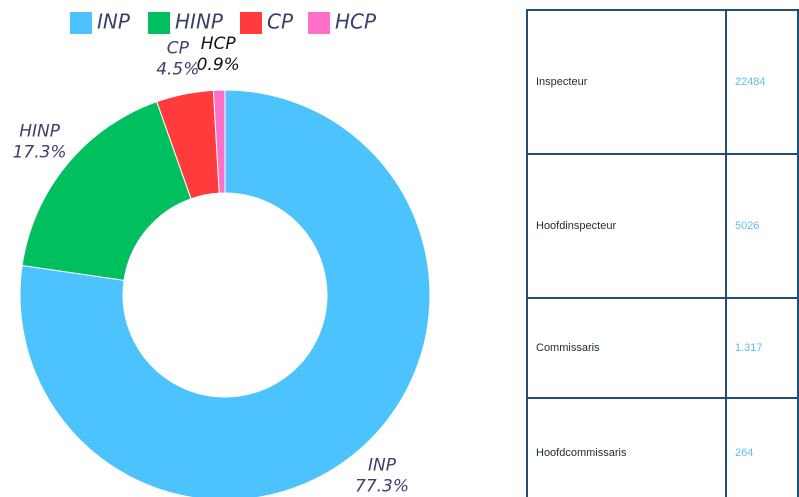 This screenshot has height=497, width=799. What do you see at coordinates (761, 226) in the screenshot?
I see `count-cell: 5026` at bounding box center [761, 226].